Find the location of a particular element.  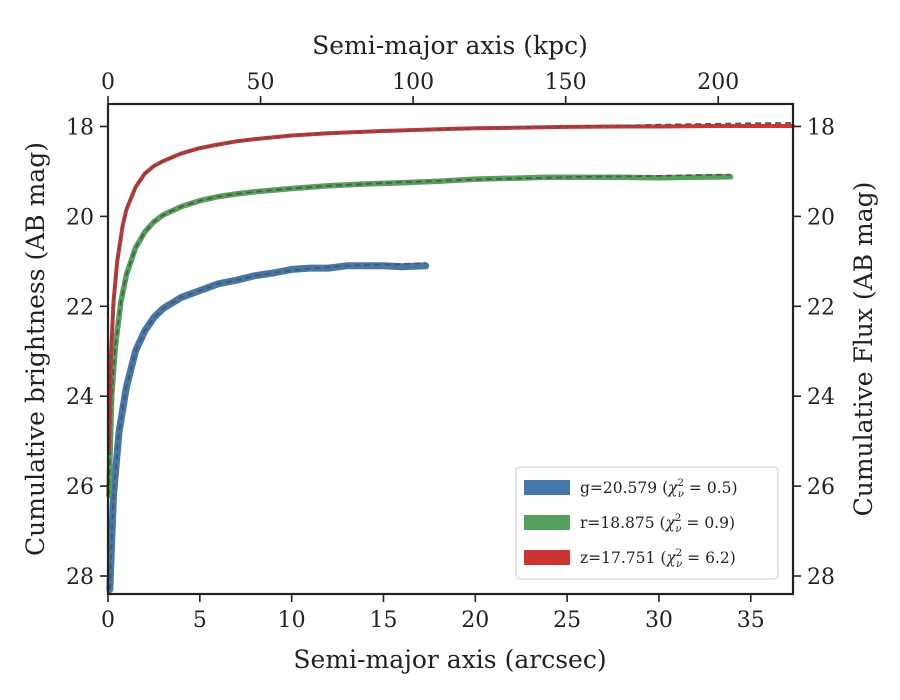

y-tick-label: 22 is located at coordinates (80, 307).